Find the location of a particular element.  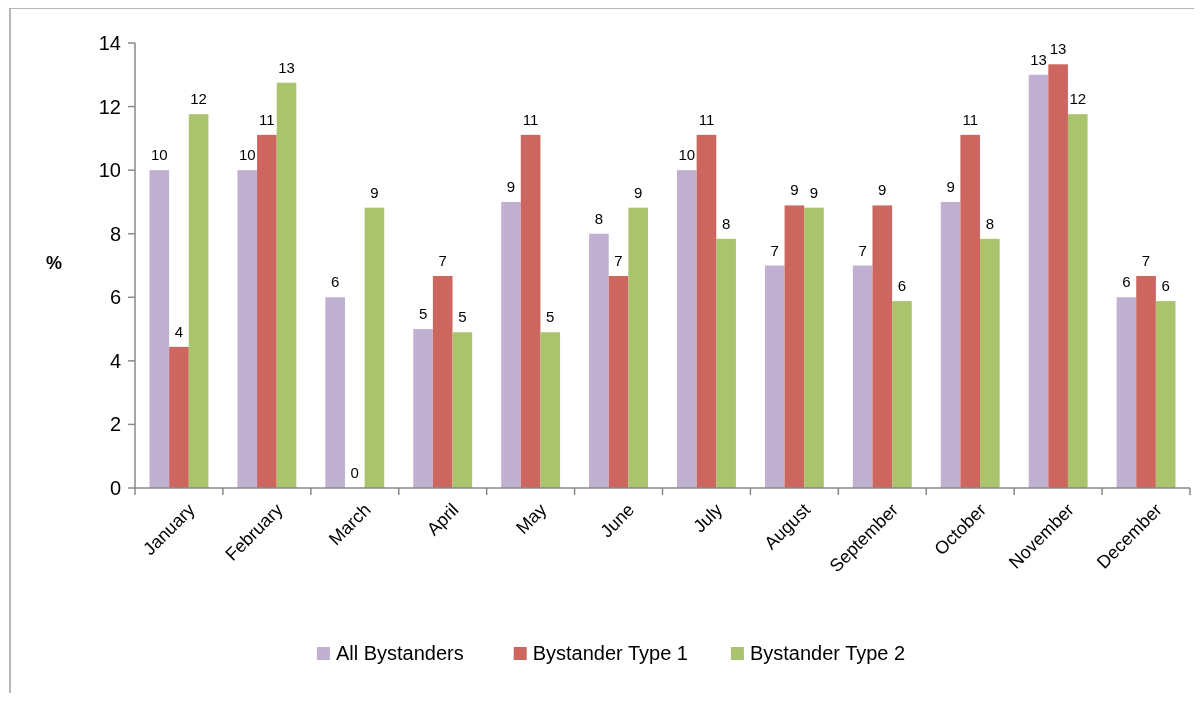

legend-label: All Bystanders is located at coordinates (399, 653).